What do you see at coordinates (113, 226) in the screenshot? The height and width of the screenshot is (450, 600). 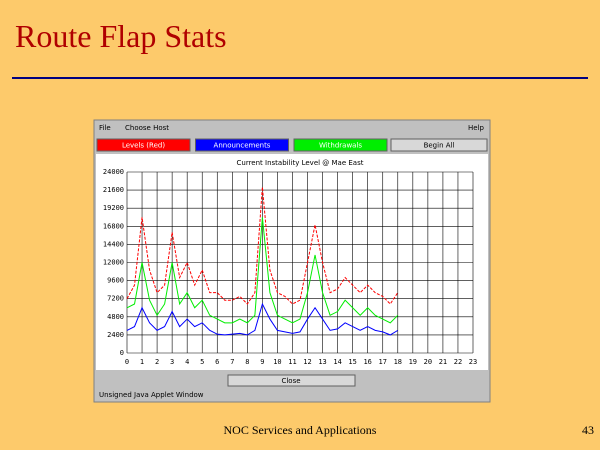 I see `y-tick-label: 16800` at bounding box center [113, 226].